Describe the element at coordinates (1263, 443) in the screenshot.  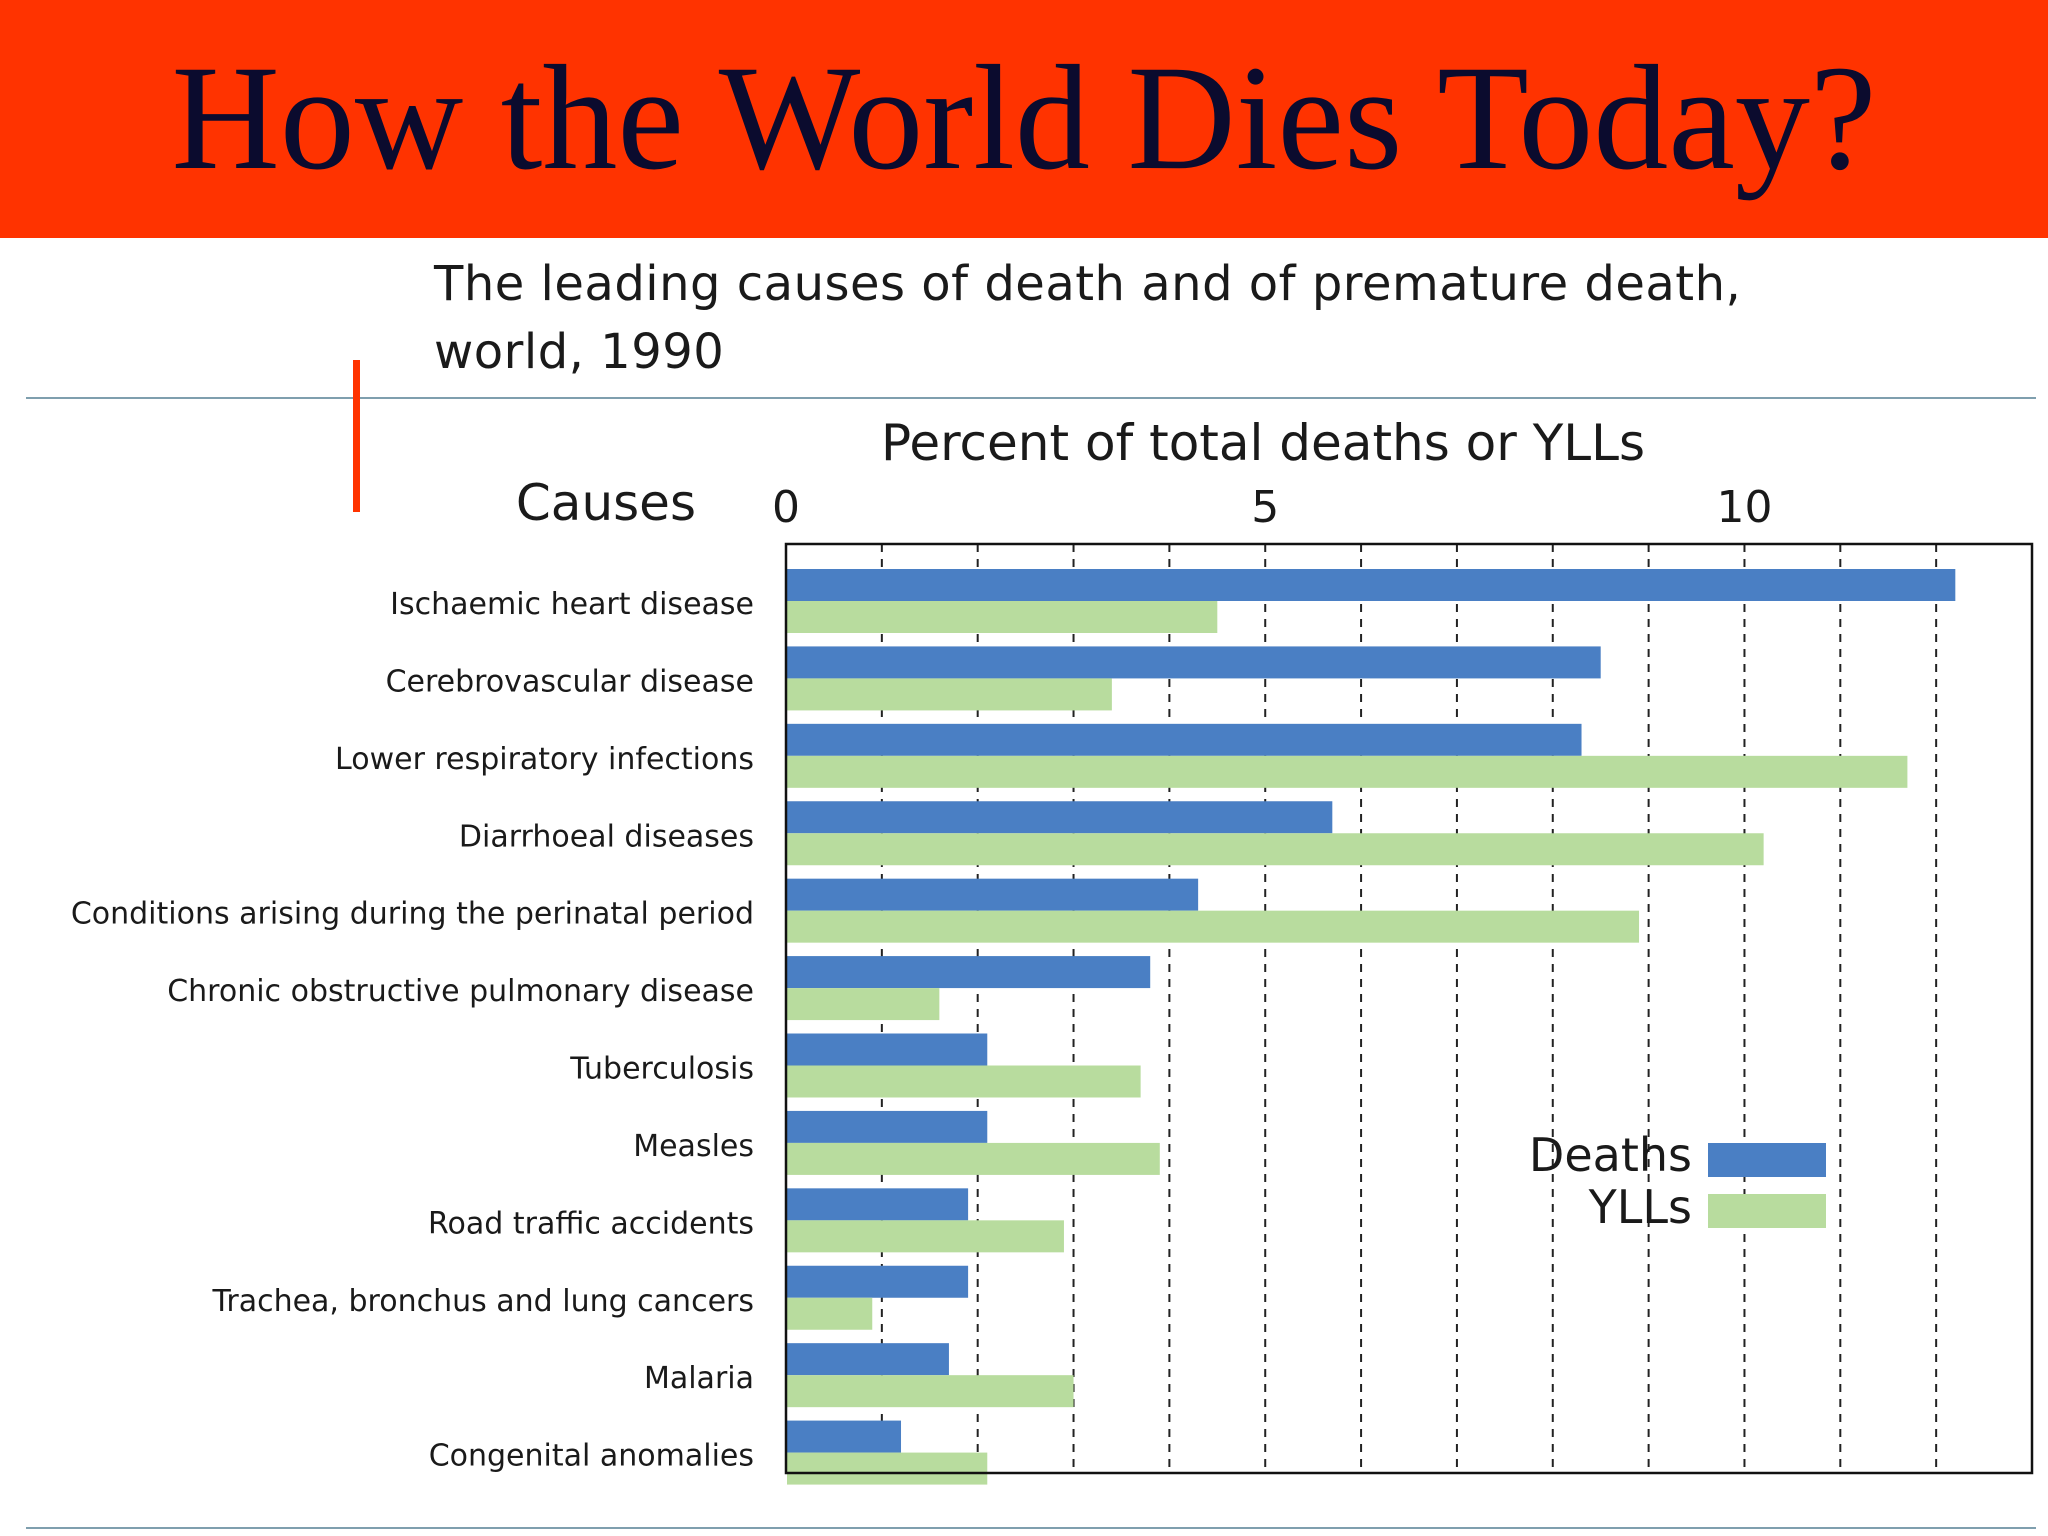
I see `x-axis-title: Percent of total deaths or YLLs` at that location.